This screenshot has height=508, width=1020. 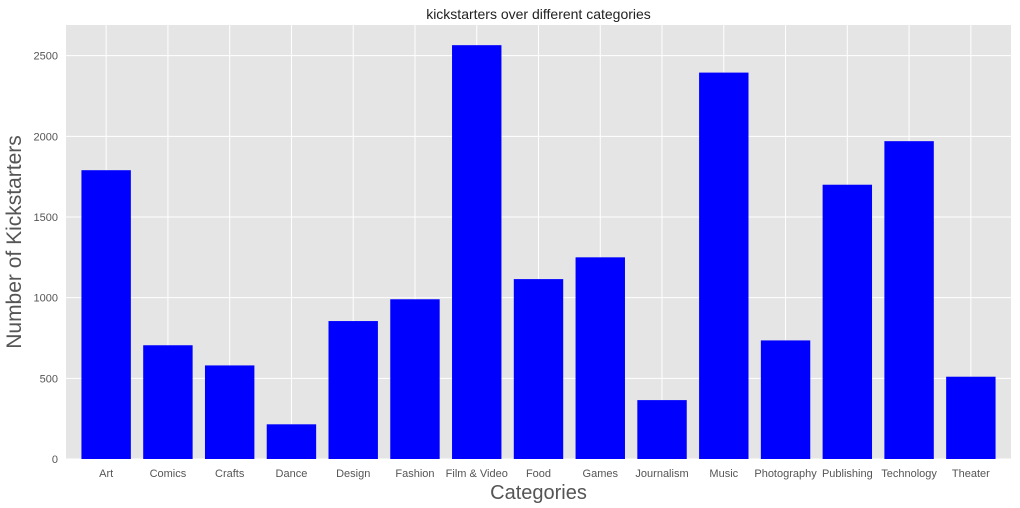 What do you see at coordinates (14, 242) in the screenshot?
I see `y-axis-label: Number of Kickstarters` at bounding box center [14, 242].